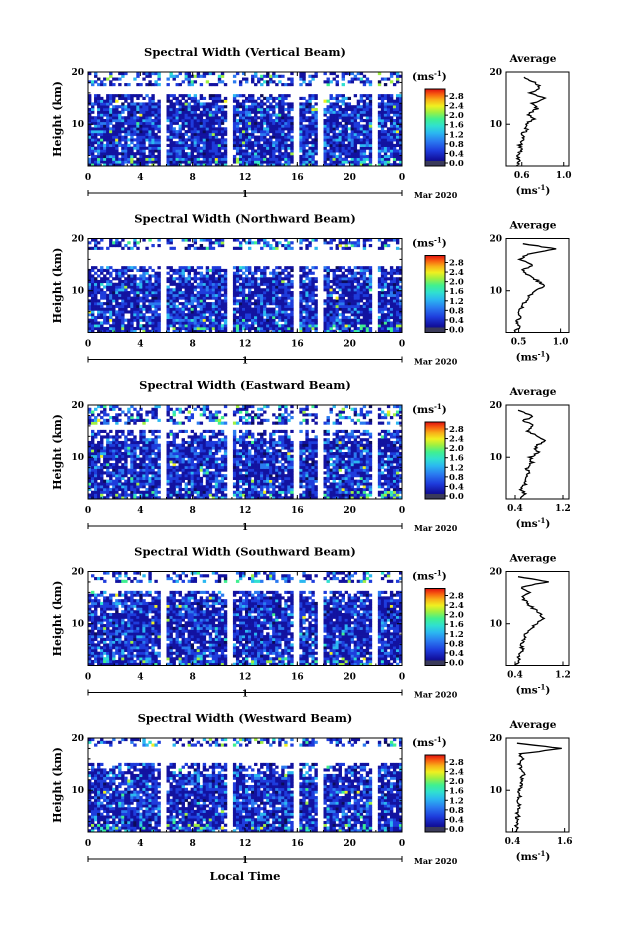  I want to click on day-label: 1, so click(245, 362).